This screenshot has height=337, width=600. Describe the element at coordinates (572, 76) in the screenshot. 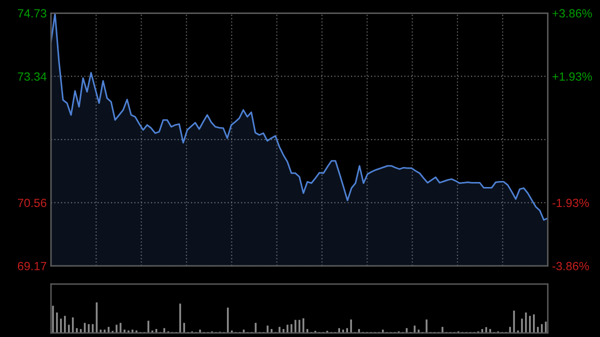

I see `y2-tick-label: +1.93%` at that location.